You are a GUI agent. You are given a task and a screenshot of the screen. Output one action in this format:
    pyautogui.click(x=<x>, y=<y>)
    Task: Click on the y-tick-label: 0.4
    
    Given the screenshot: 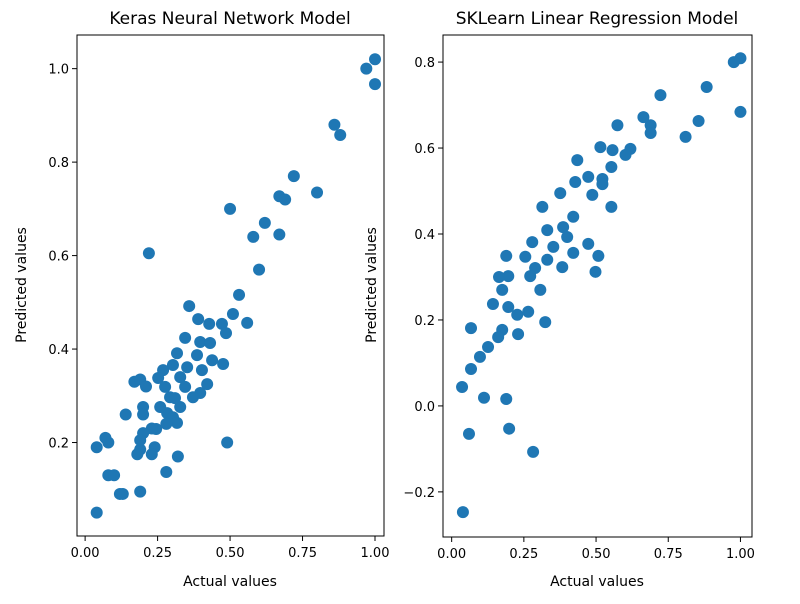 What is the action you would take?
    pyautogui.click(x=58, y=350)
    